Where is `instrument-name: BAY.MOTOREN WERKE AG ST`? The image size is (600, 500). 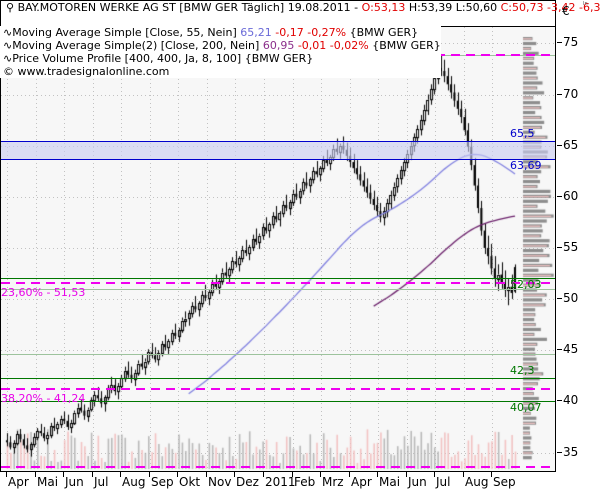 instrument-name: BAY.MOTOREN WERKE AG ST is located at coordinates (96, 7).